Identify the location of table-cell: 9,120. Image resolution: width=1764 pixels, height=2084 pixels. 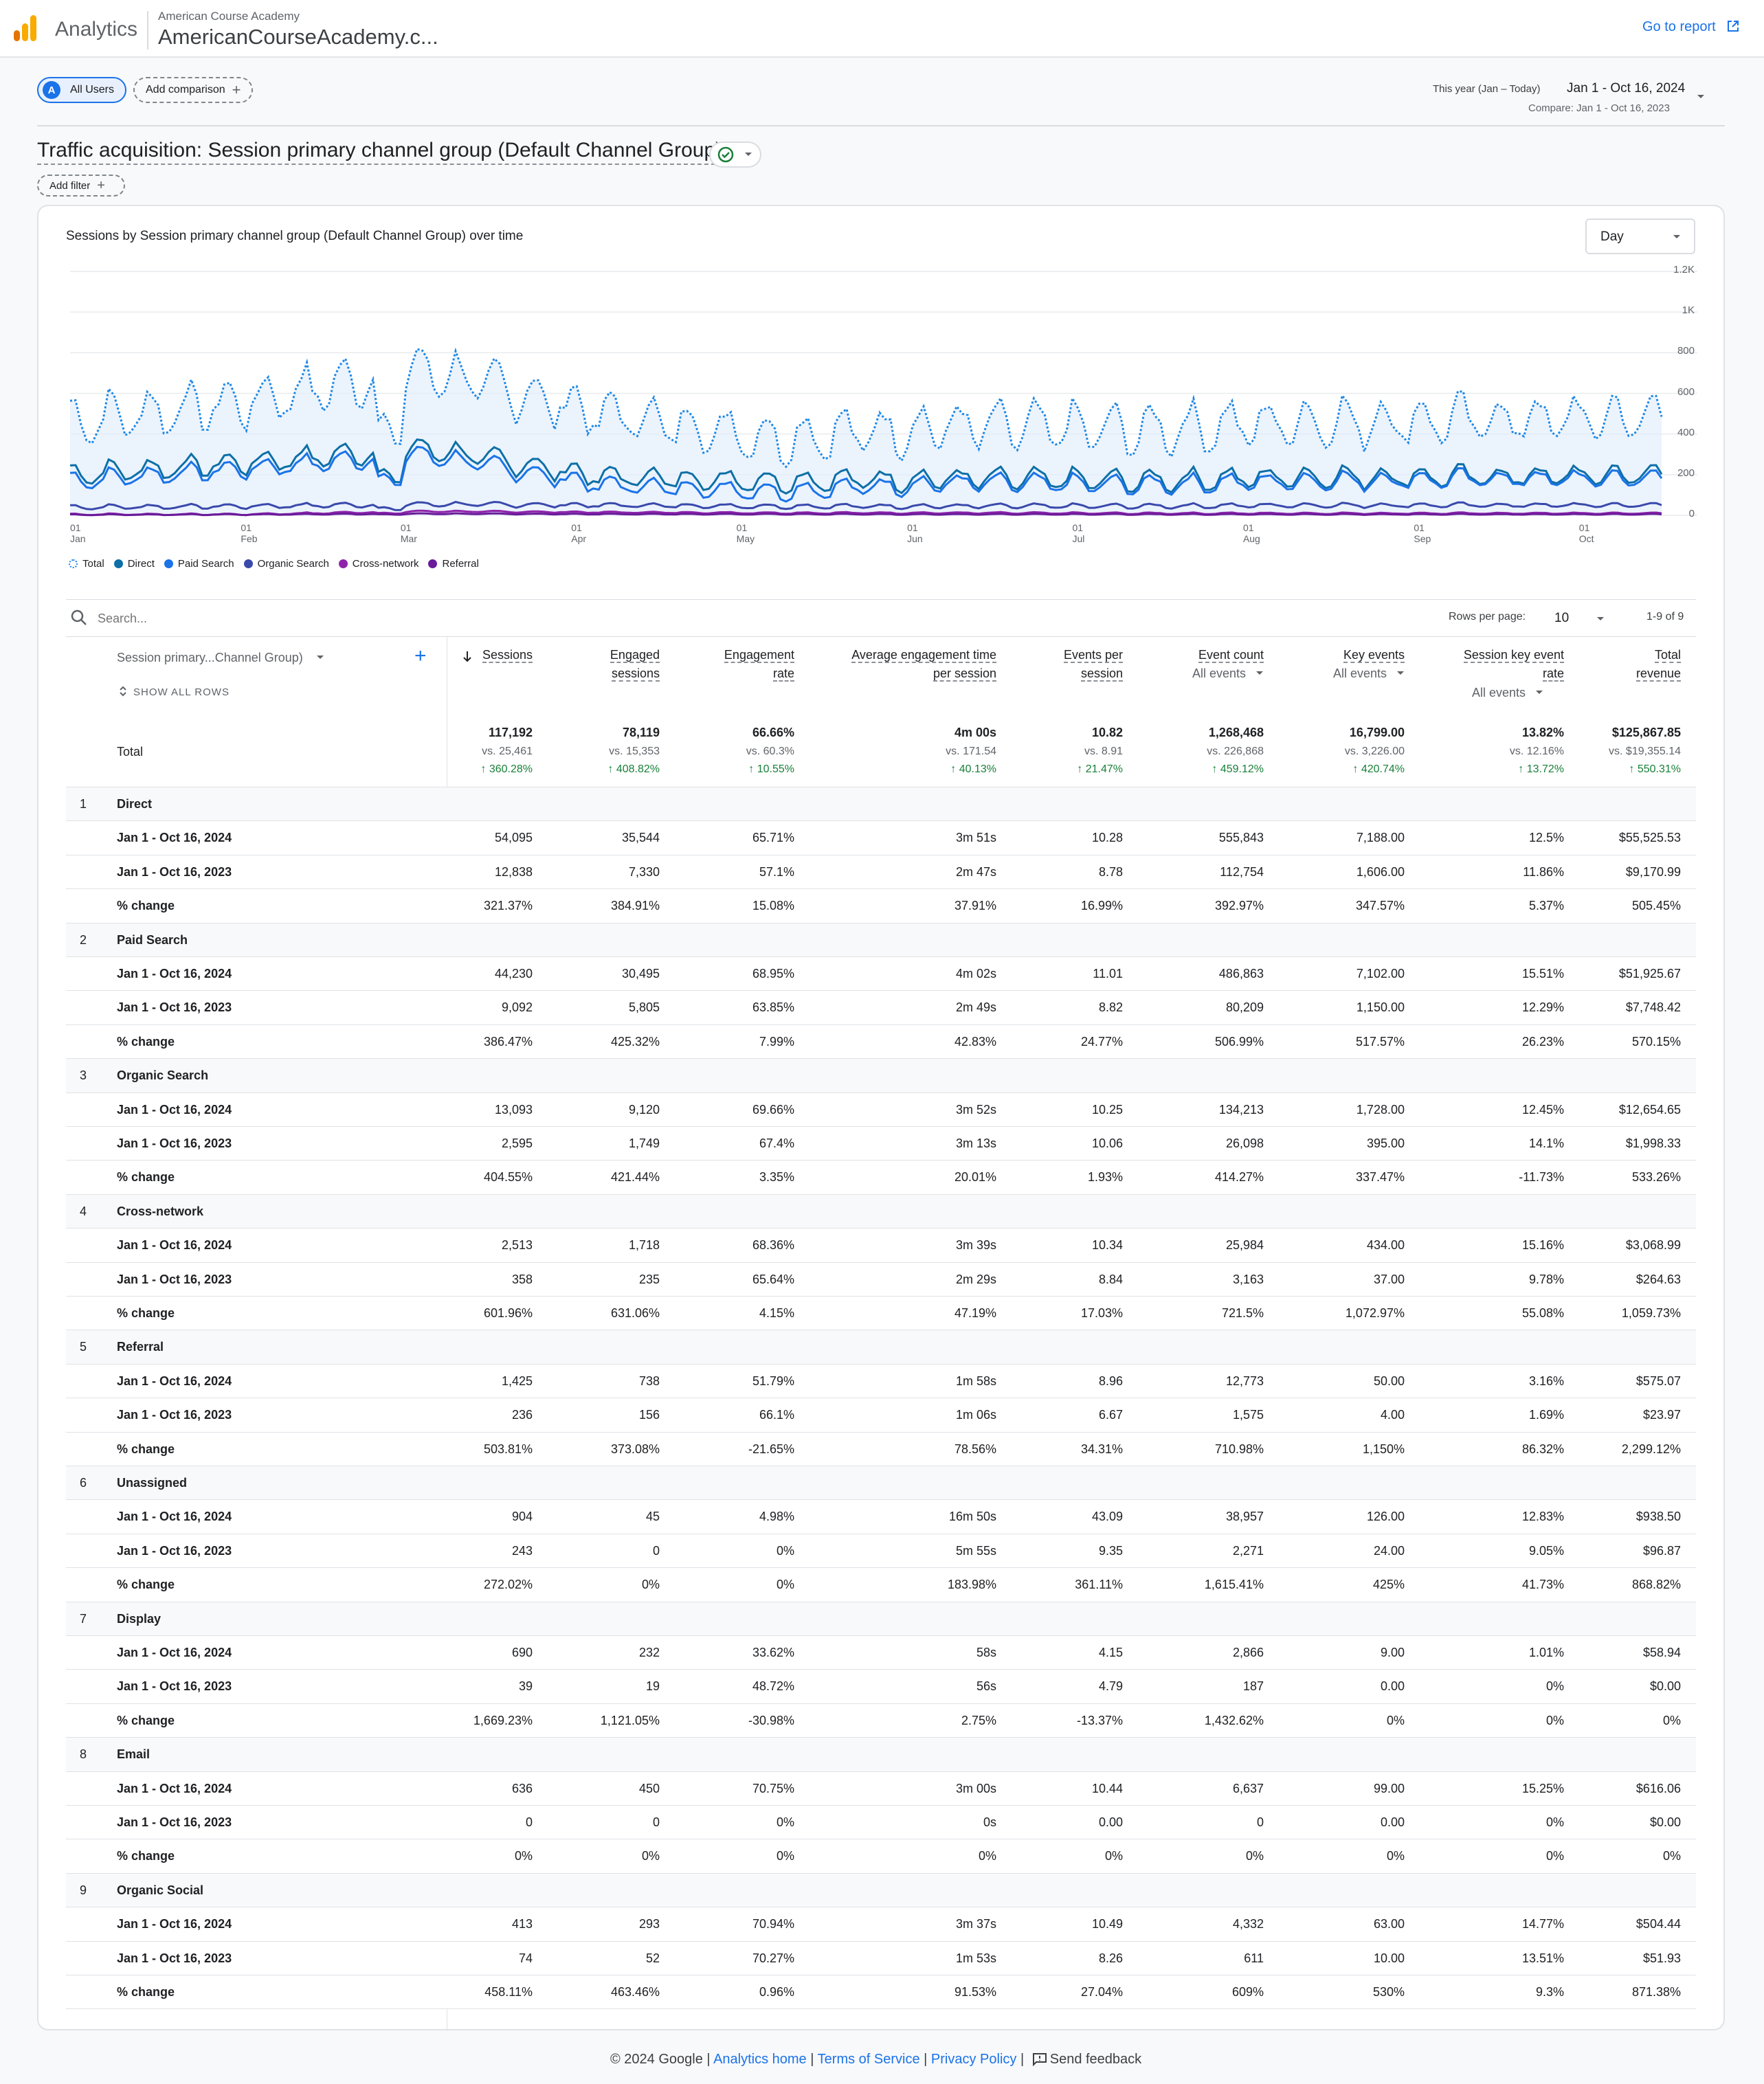
(644, 1109).